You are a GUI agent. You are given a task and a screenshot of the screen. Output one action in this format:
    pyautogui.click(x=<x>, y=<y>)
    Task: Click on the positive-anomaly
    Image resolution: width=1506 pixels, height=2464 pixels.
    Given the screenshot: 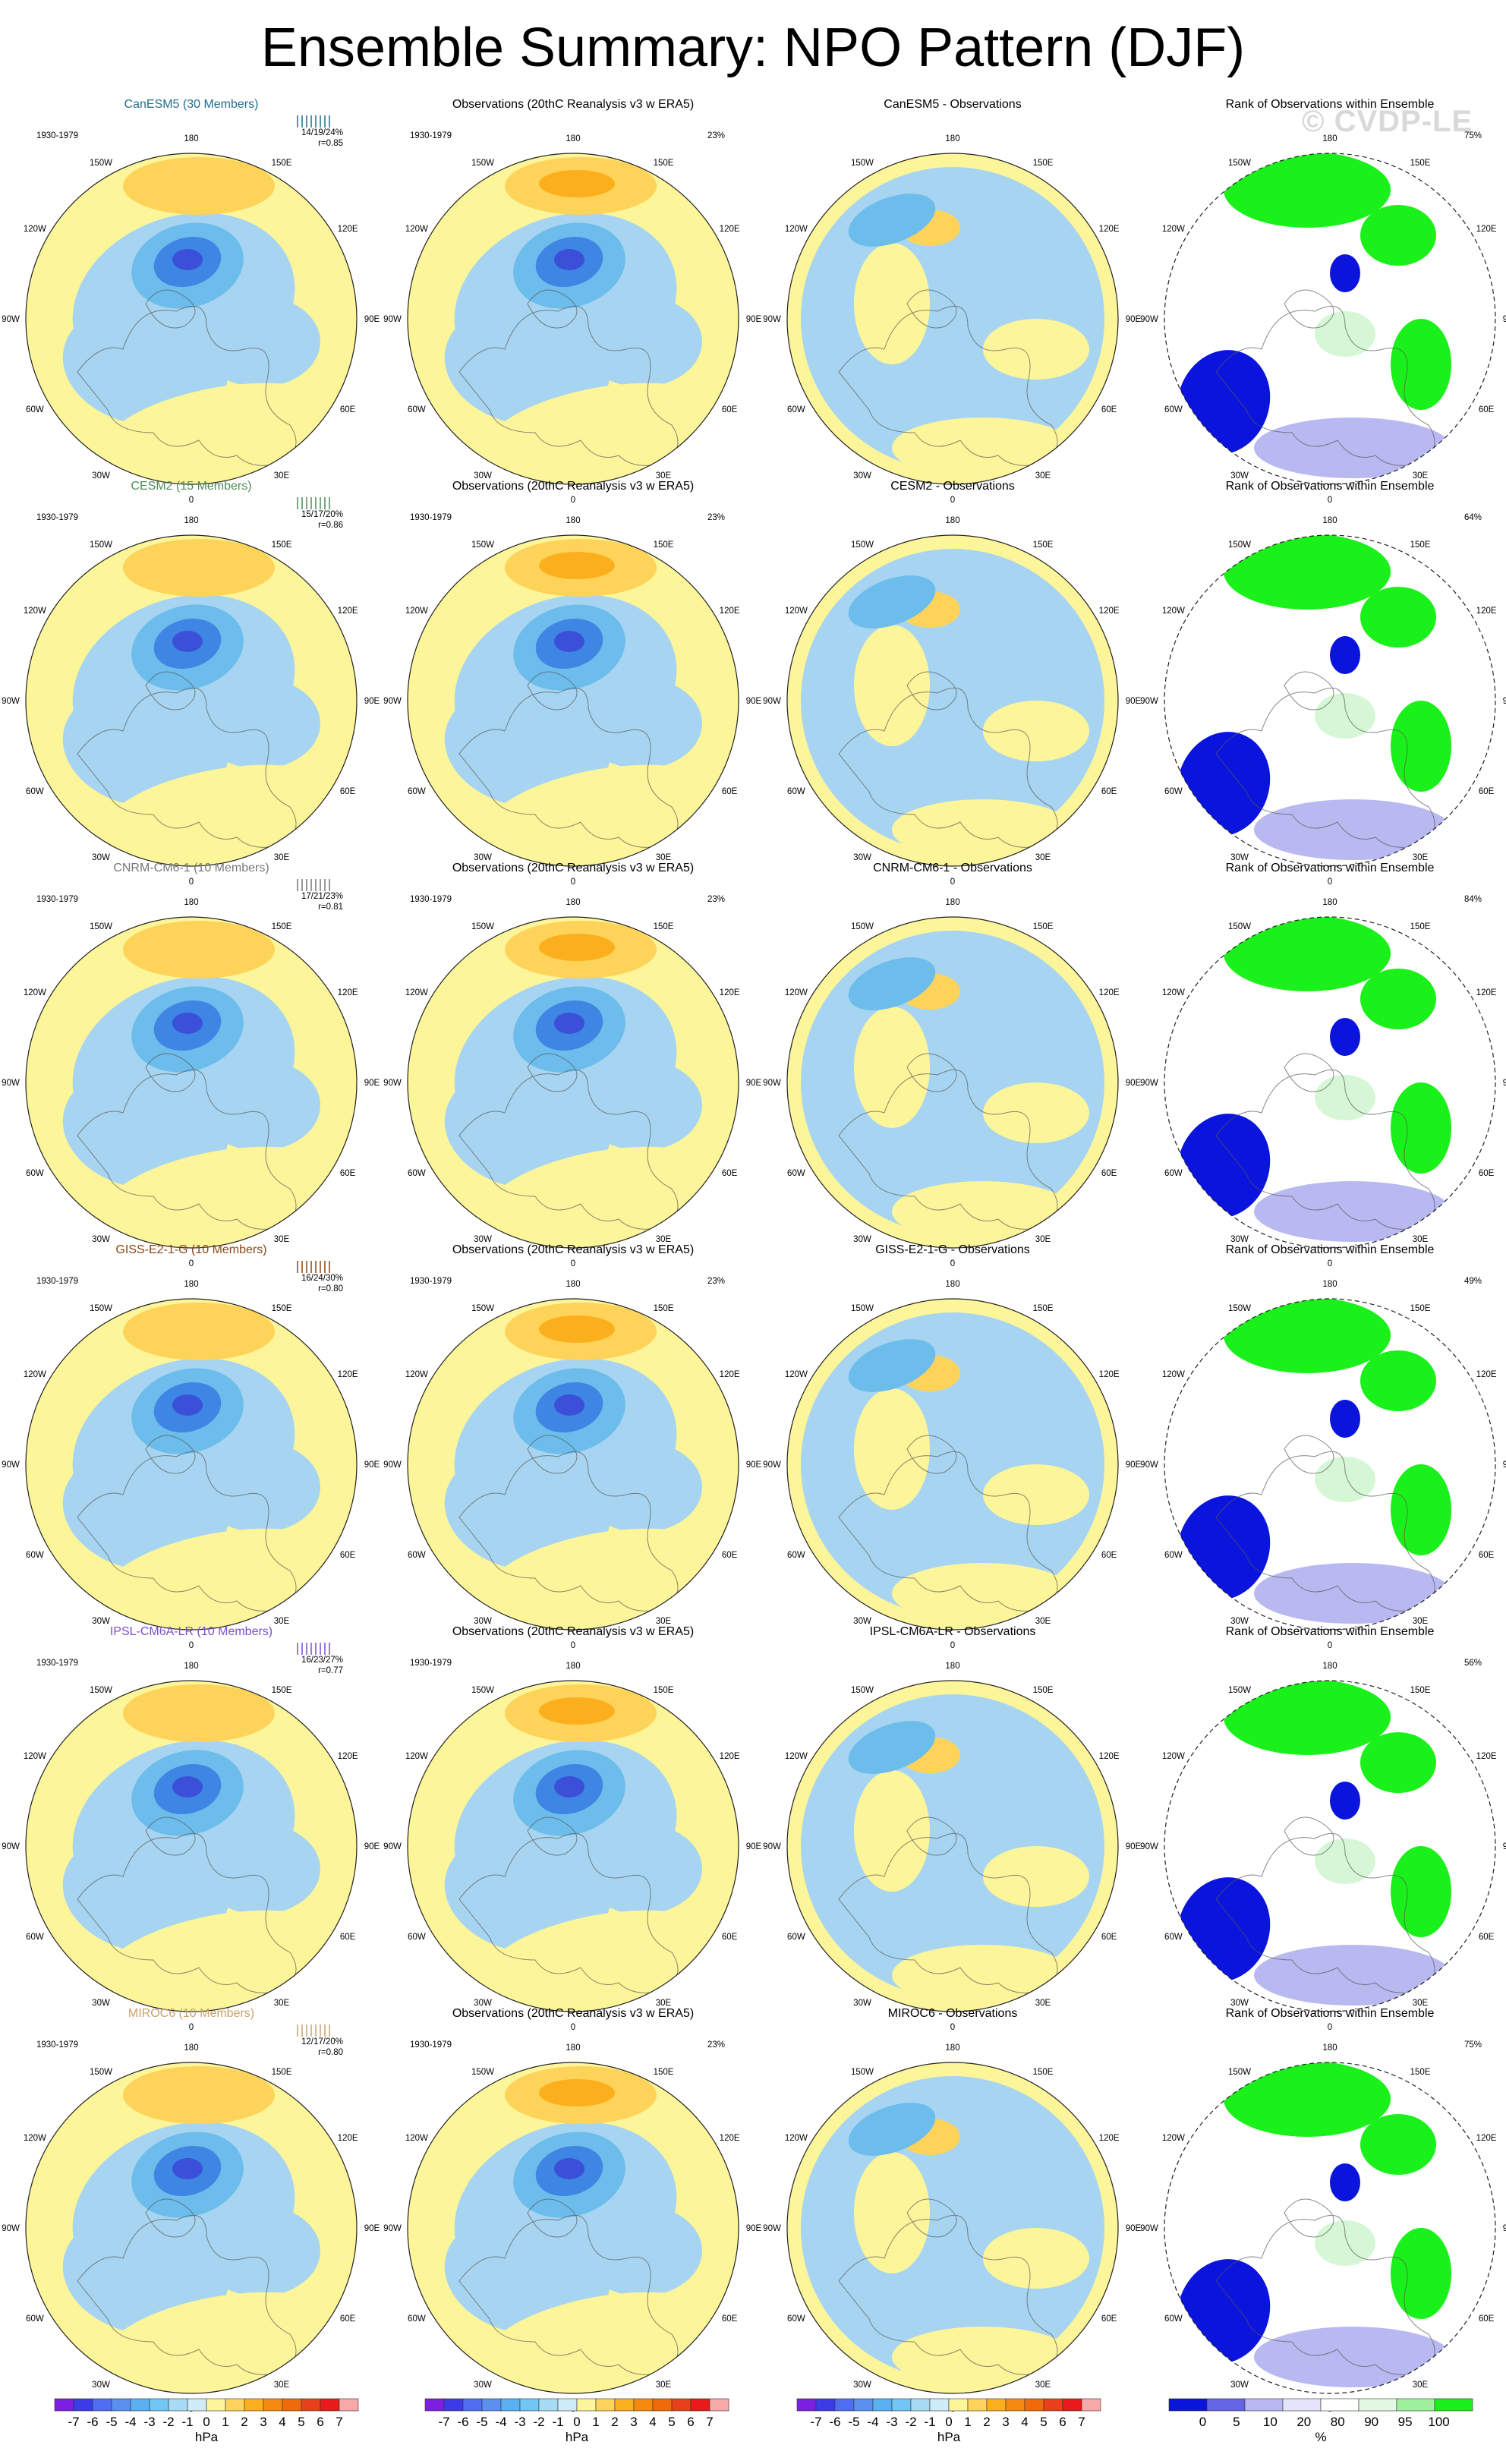 What is the action you would take?
    pyautogui.click(x=199, y=2095)
    